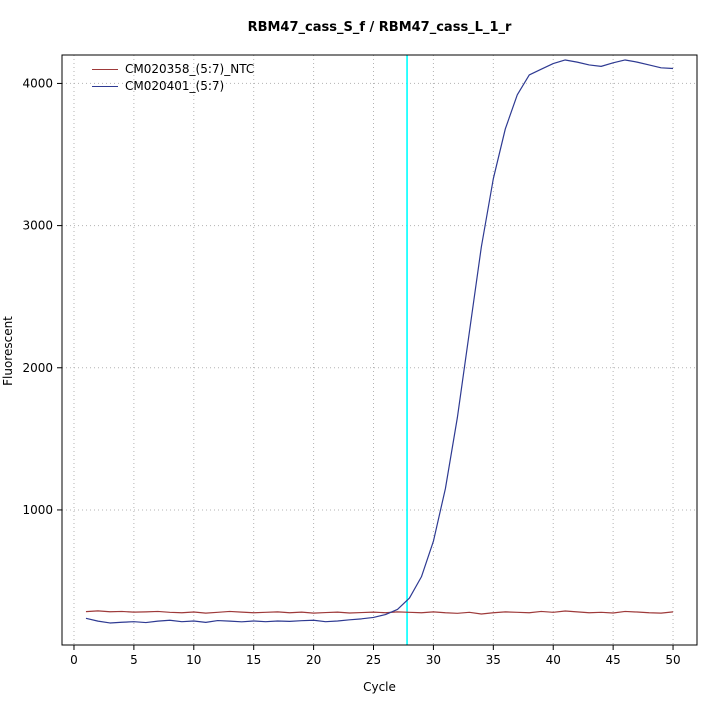 This screenshot has height=720, width=720. What do you see at coordinates (37, 83) in the screenshot?
I see `y-tick-label: 4000` at bounding box center [37, 83].